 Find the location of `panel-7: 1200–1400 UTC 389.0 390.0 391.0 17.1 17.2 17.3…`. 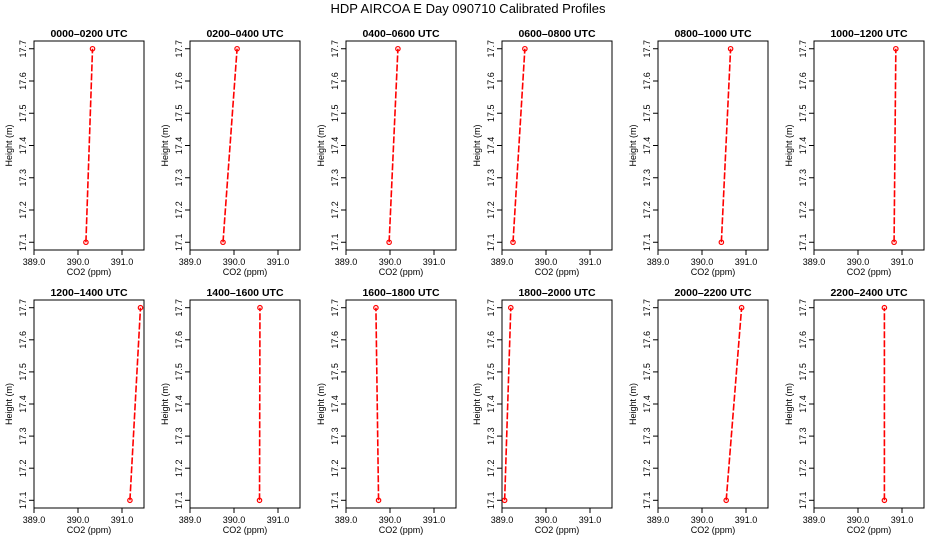

panel-7: 1200–1400 UTC 389.0 390.0 391.0 17.1 17.2 17.3… is located at coordinates (74, 411).